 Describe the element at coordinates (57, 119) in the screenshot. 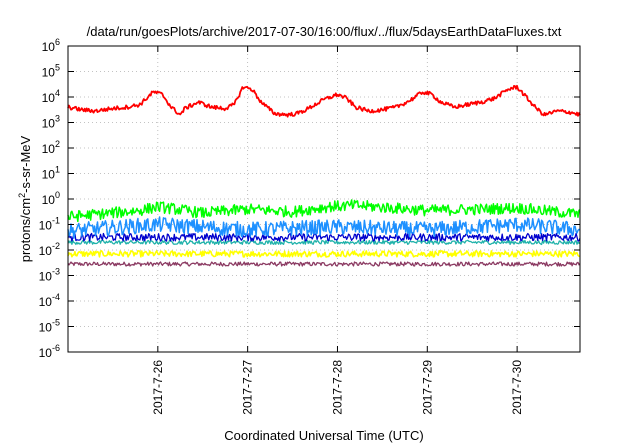

I see `y-tick-exponent: 3` at that location.